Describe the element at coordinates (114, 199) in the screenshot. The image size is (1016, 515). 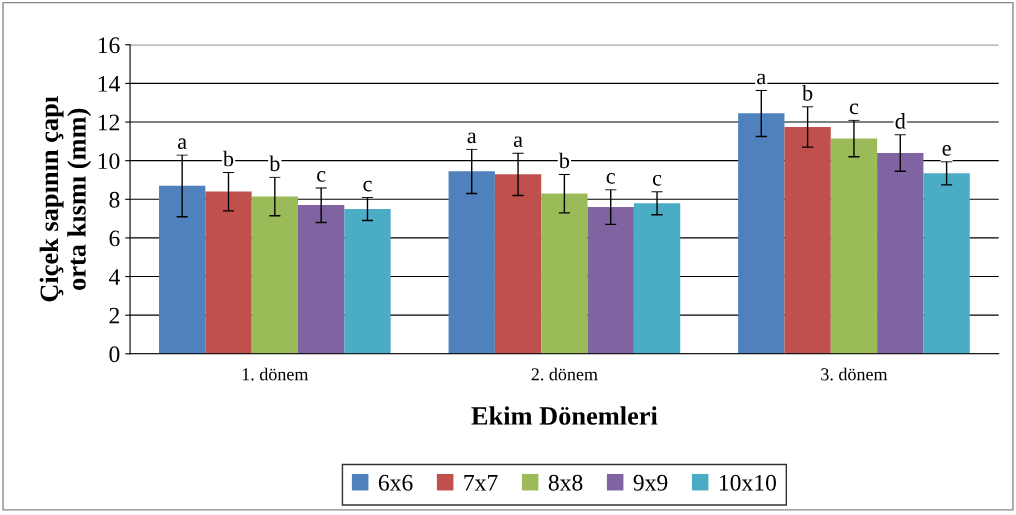
I see `y-tick-label: 8` at that location.